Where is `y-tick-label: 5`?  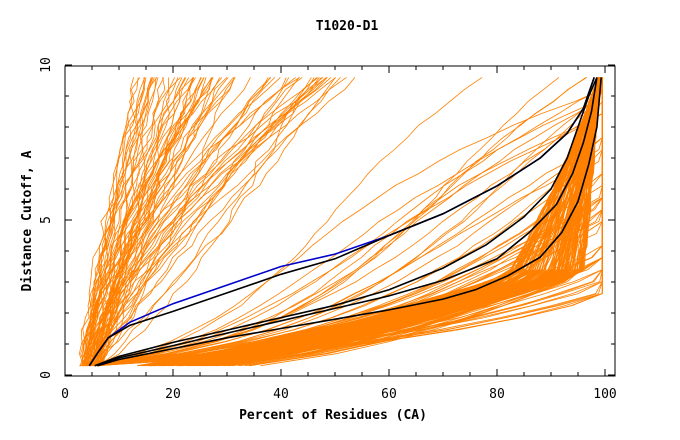 y-tick-label: 5 is located at coordinates (46, 220).